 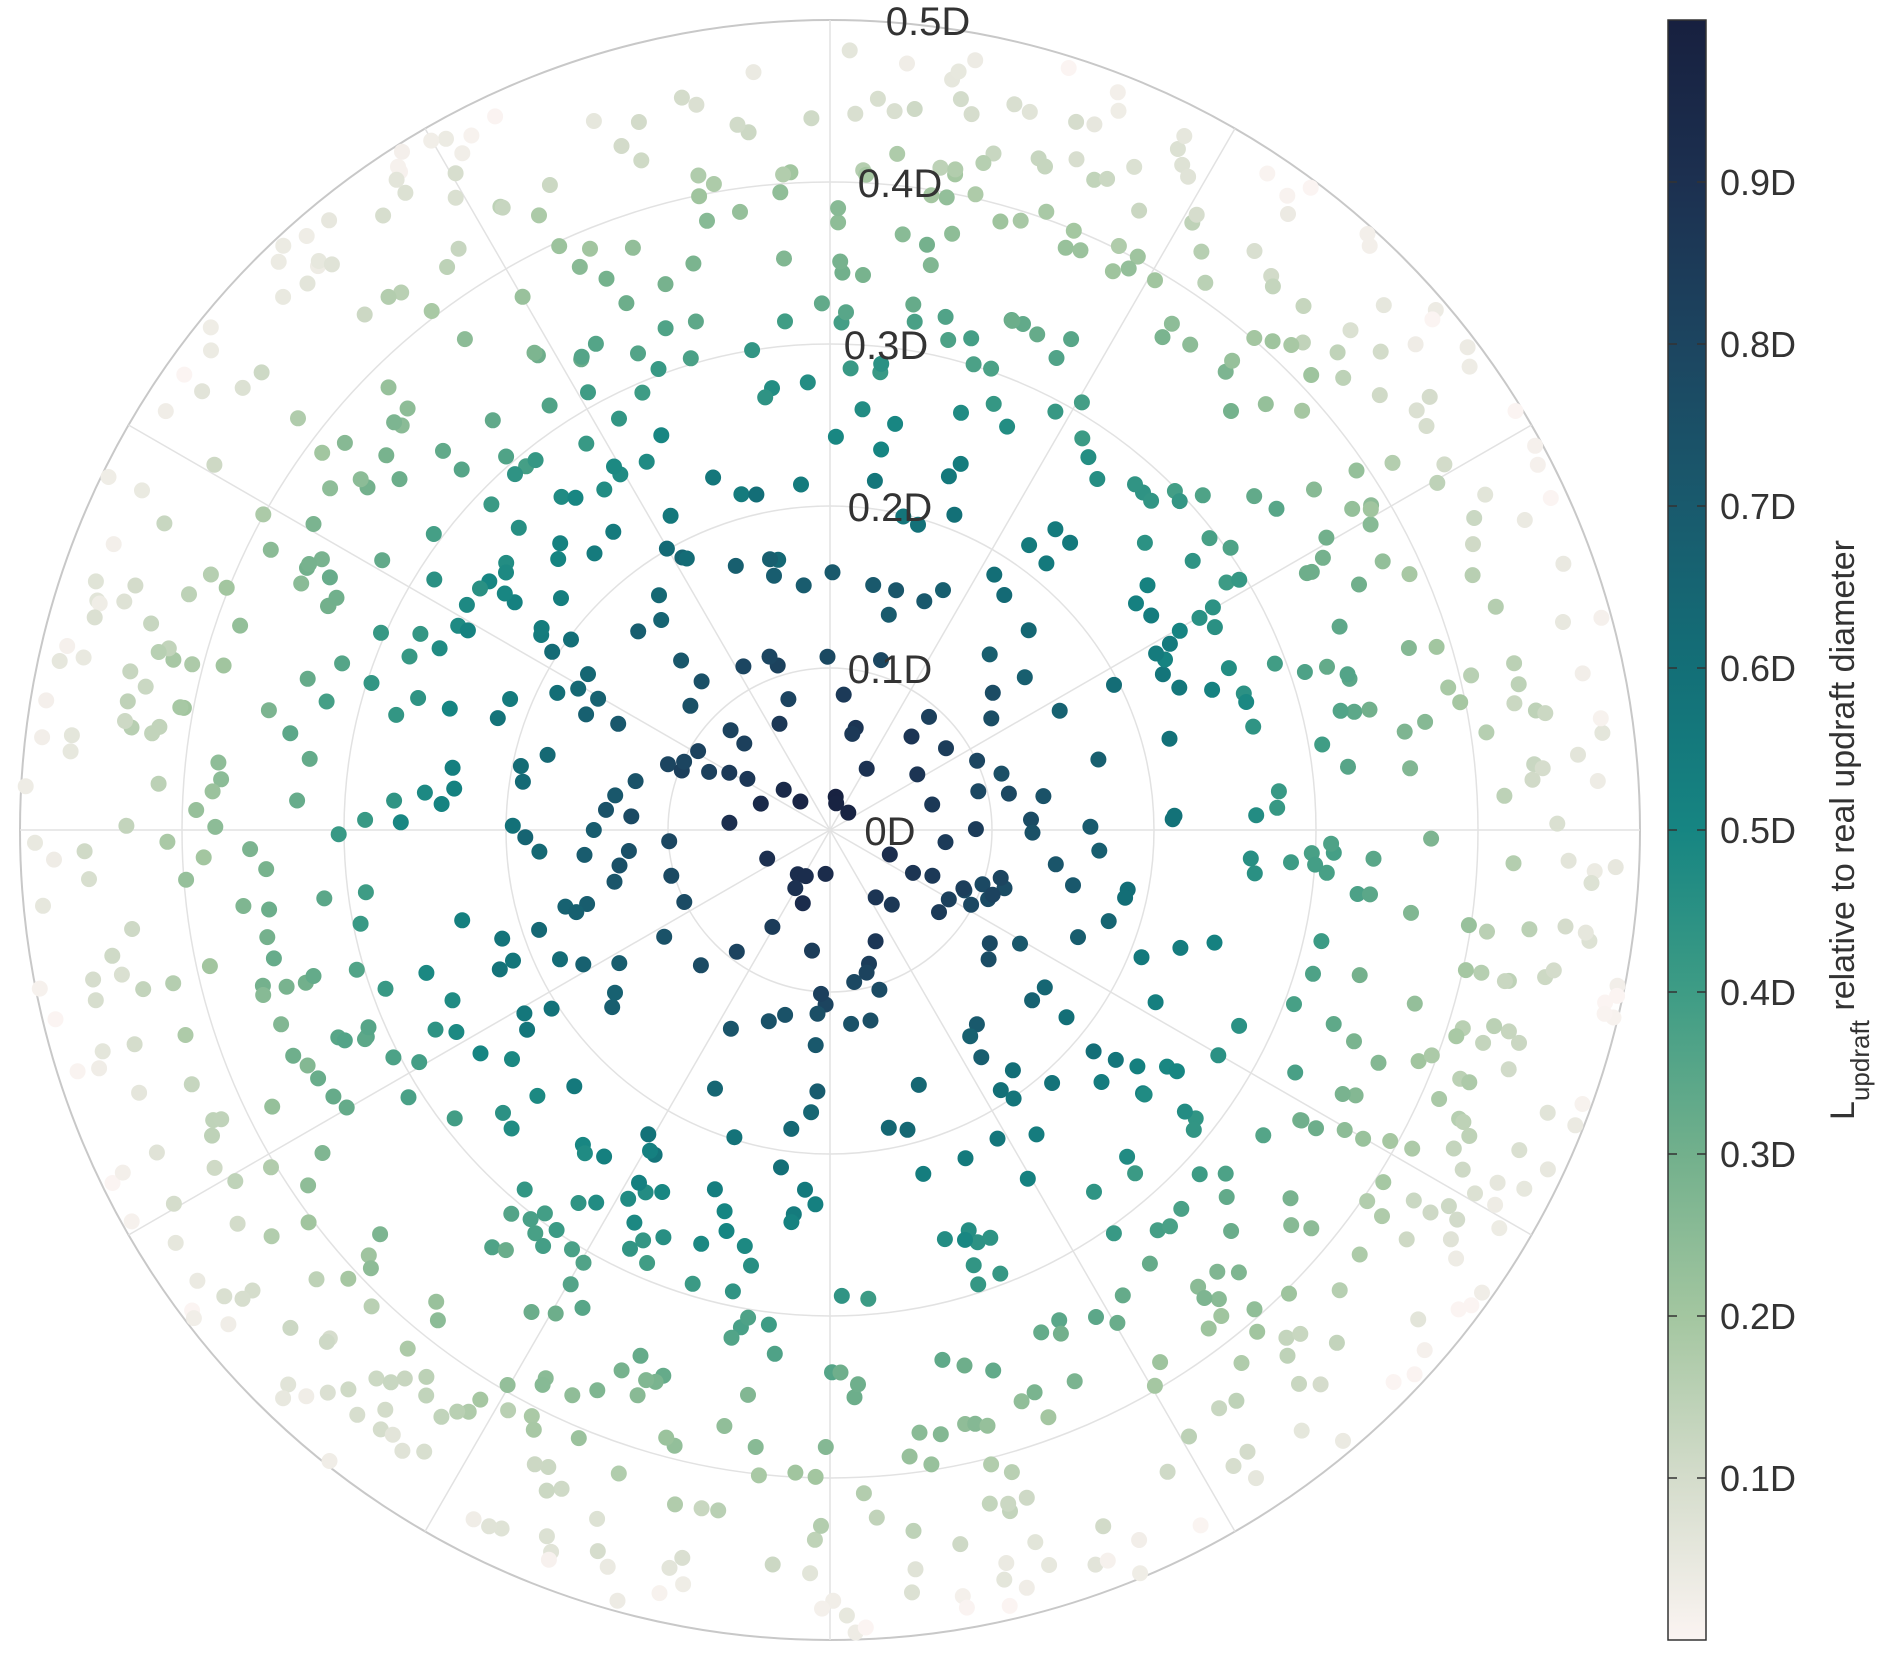 I want to click on radial-tick-label: 0.3D, so click(x=886, y=346).